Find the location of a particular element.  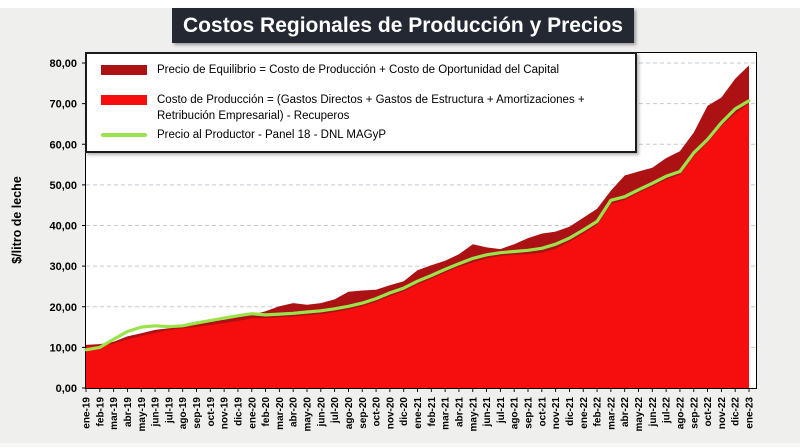

svg-text: oct-19 is located at coordinates (211, 412).